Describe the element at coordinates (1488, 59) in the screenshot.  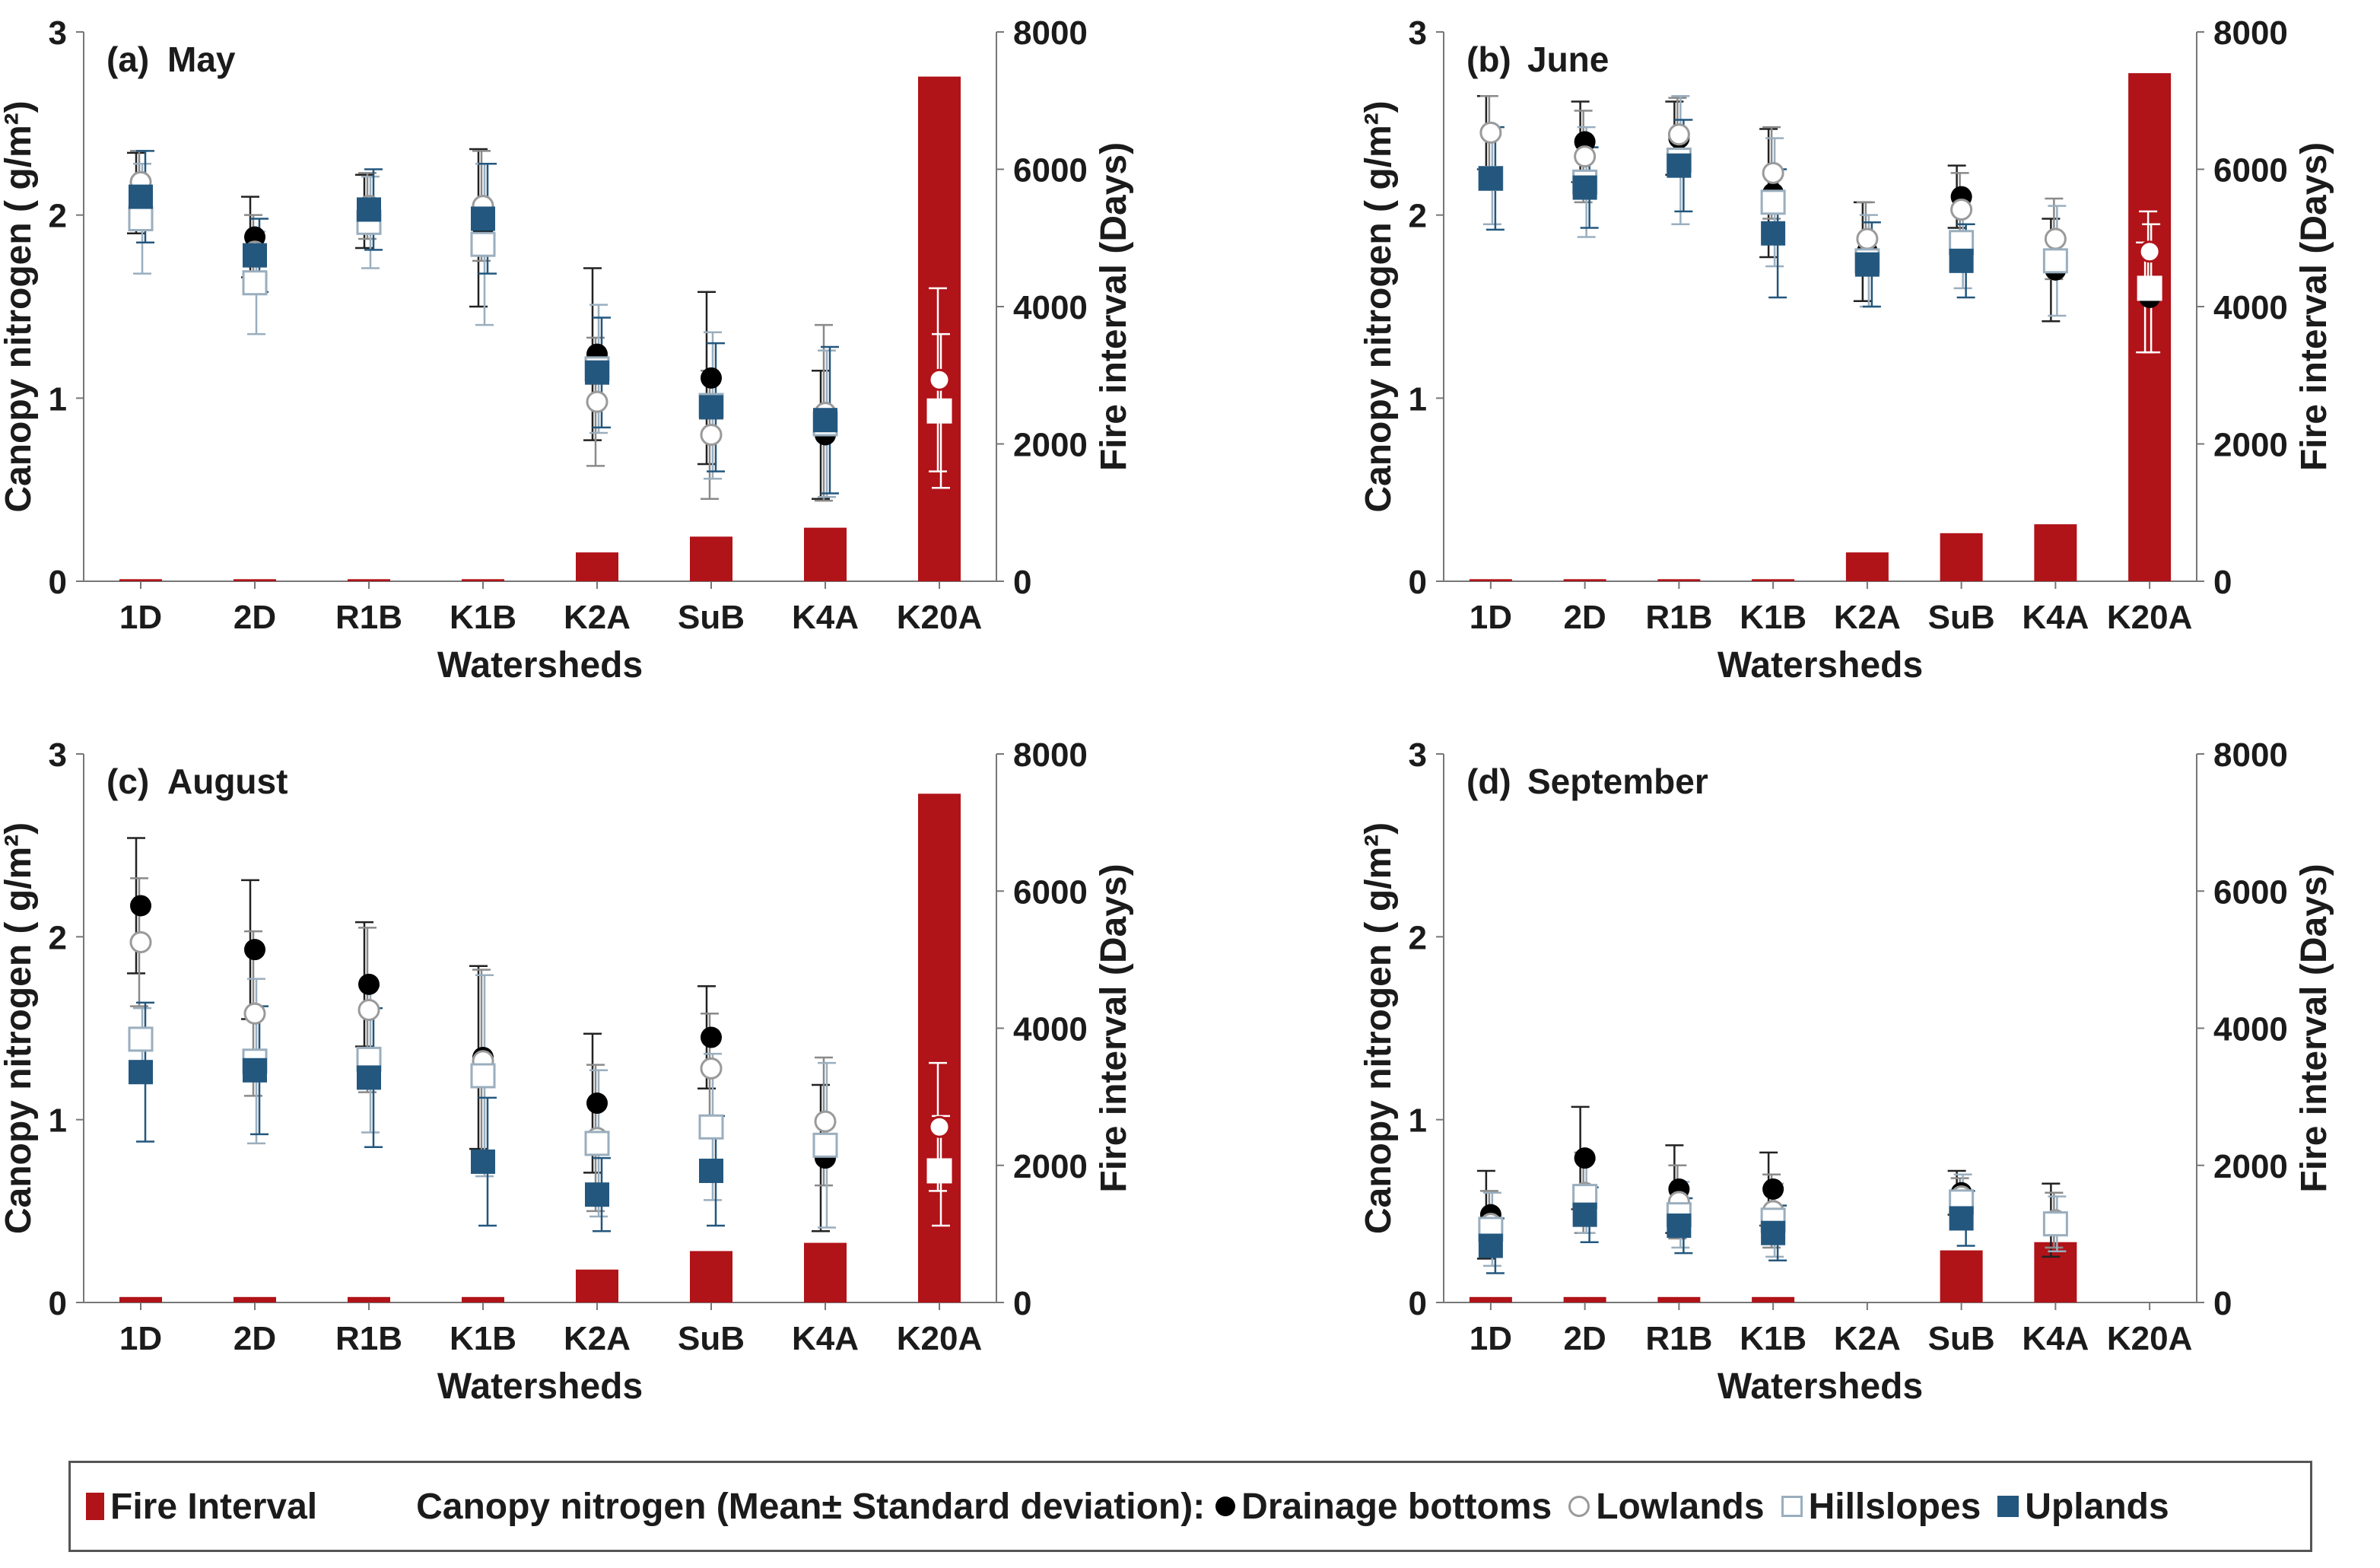
I see `panel-label: (b)` at that location.